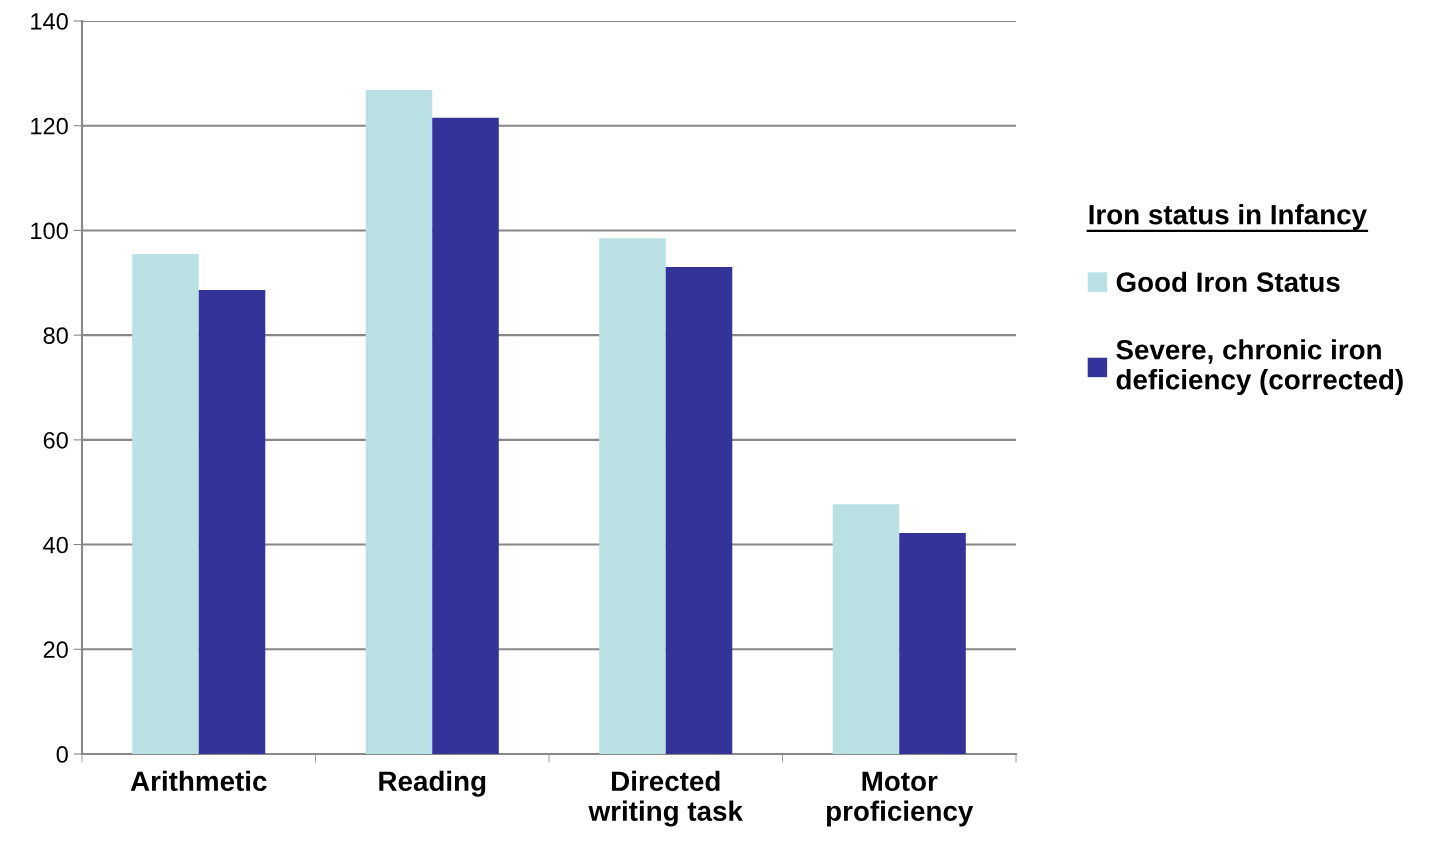 The height and width of the screenshot is (854, 1438). What do you see at coordinates (198, 781) in the screenshot?
I see `x-tick-label: Arithmetic` at bounding box center [198, 781].